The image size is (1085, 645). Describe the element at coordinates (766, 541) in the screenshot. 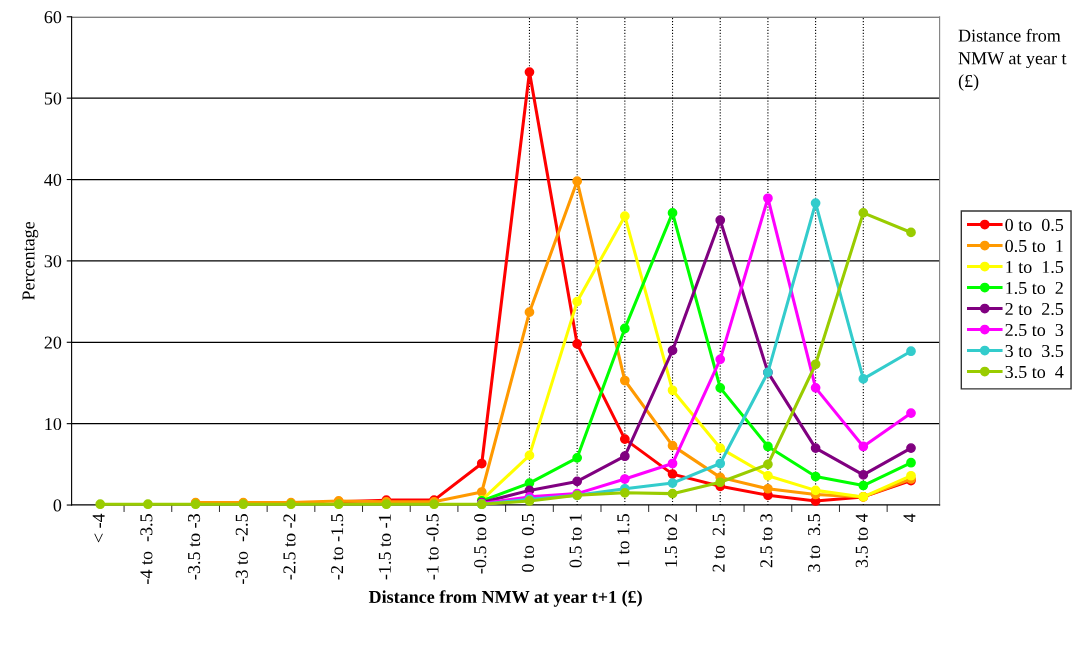

I see `x-tick-label: 2.5 to 3` at that location.